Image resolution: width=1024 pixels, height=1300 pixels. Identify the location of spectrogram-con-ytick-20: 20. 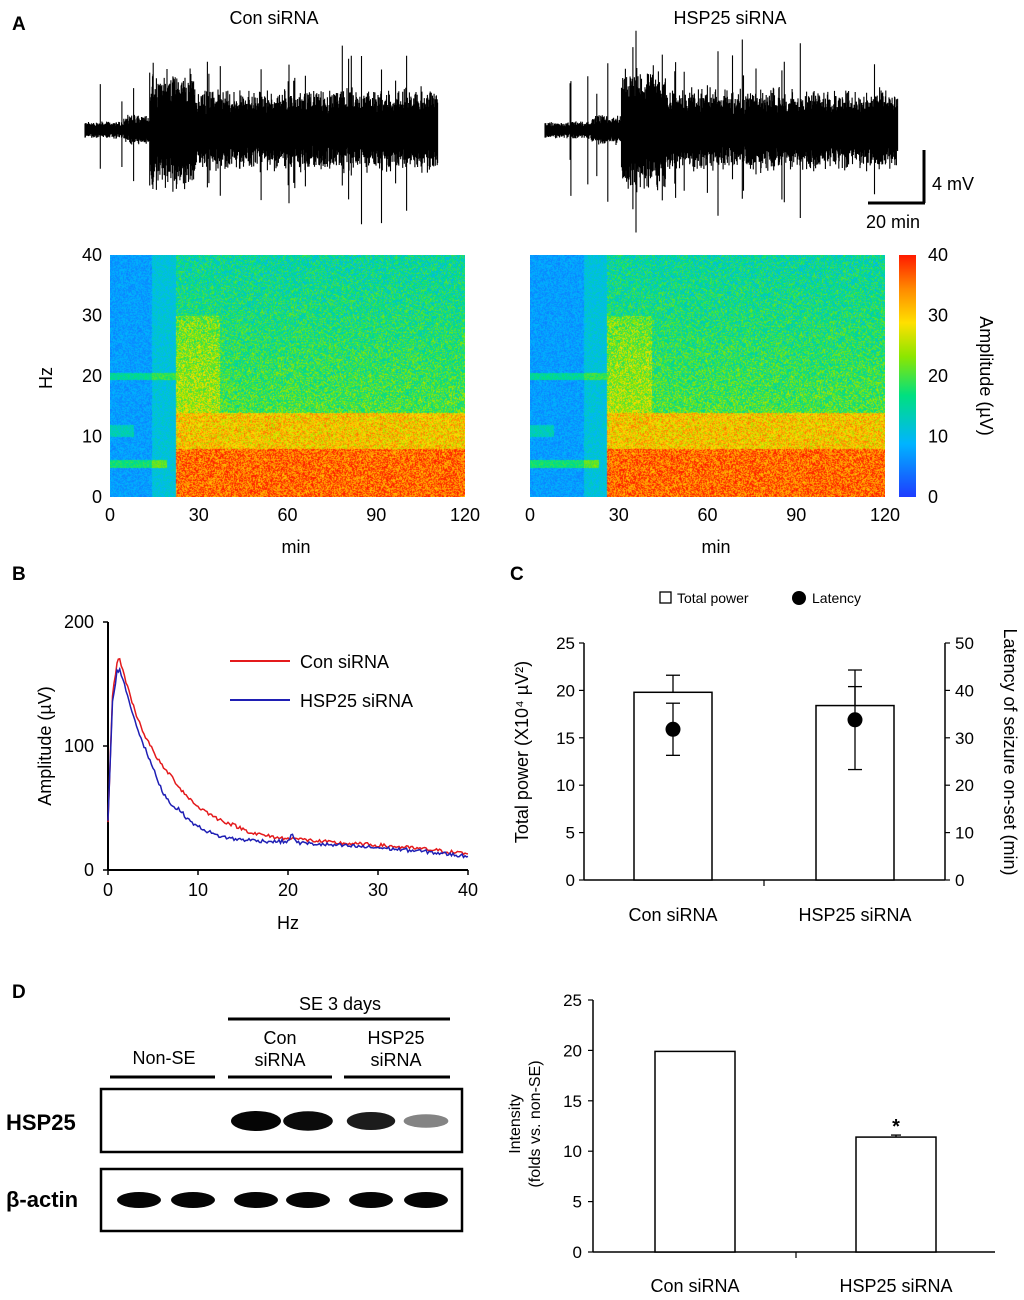
(92, 376).